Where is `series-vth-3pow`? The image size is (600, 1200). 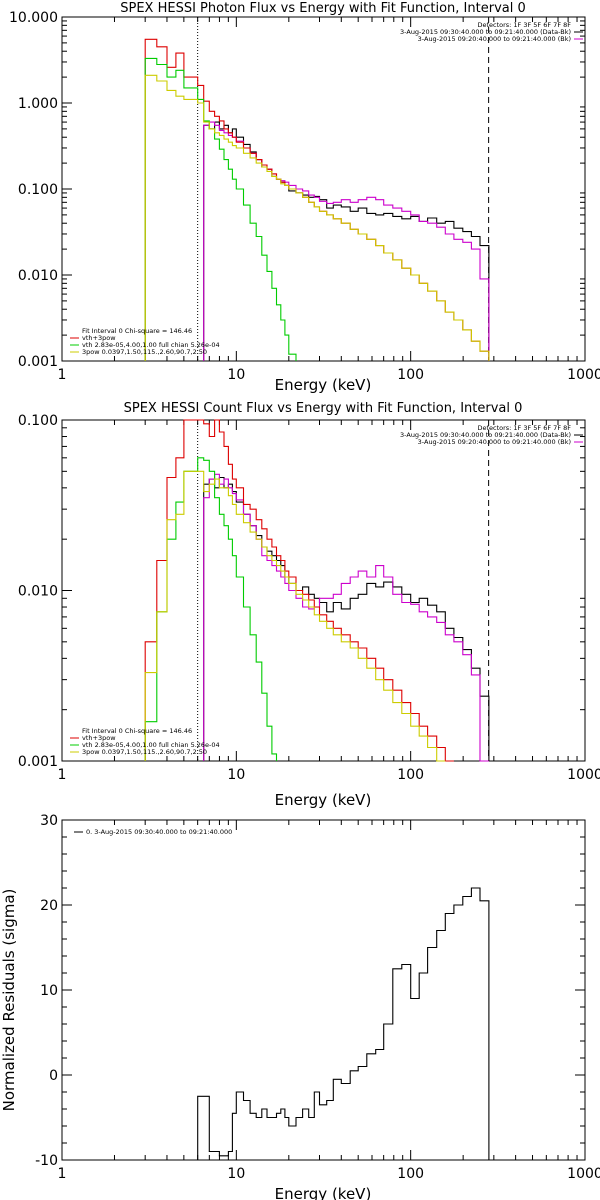 series-vth-3pow is located at coordinates (299, 590).